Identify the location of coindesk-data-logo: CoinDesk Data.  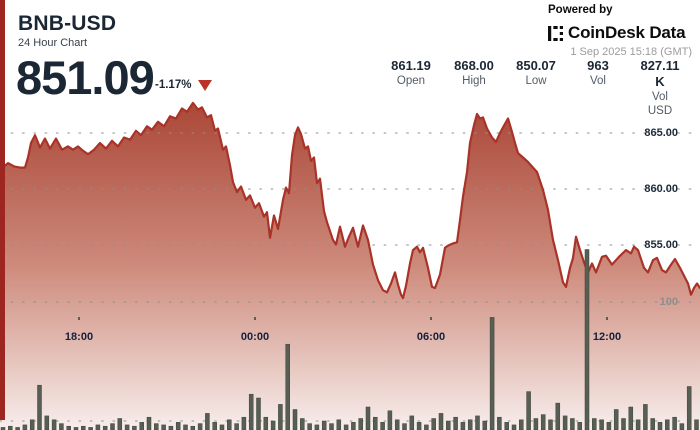
(617, 33).